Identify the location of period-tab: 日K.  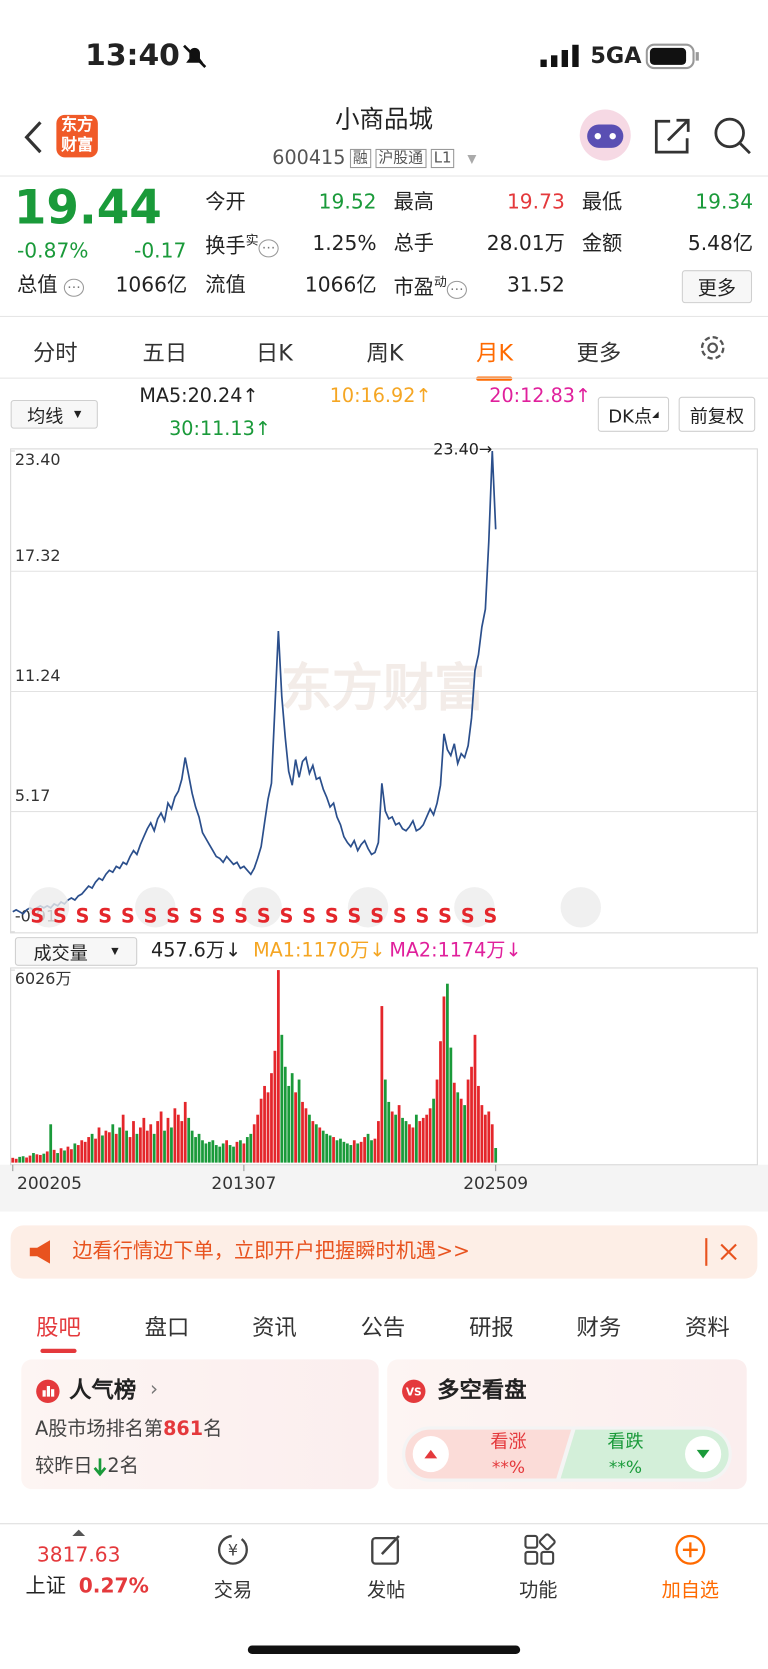
(274, 353).